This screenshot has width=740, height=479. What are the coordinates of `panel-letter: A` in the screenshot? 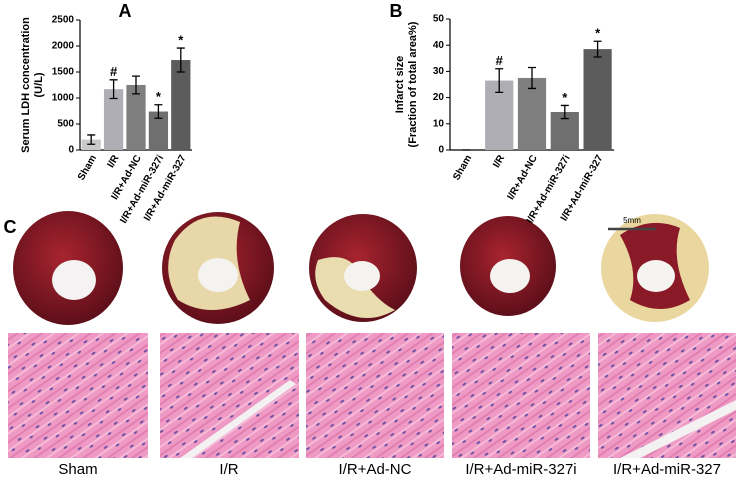 It's located at (125, 11).